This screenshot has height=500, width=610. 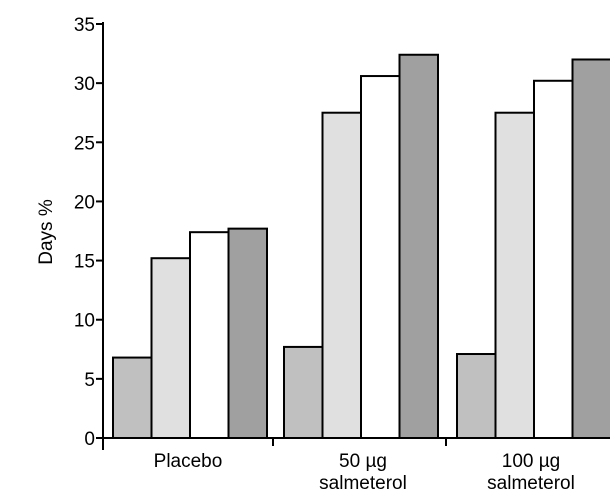 What do you see at coordinates (209, 335) in the screenshot?
I see `bar-series3-group1` at bounding box center [209, 335].